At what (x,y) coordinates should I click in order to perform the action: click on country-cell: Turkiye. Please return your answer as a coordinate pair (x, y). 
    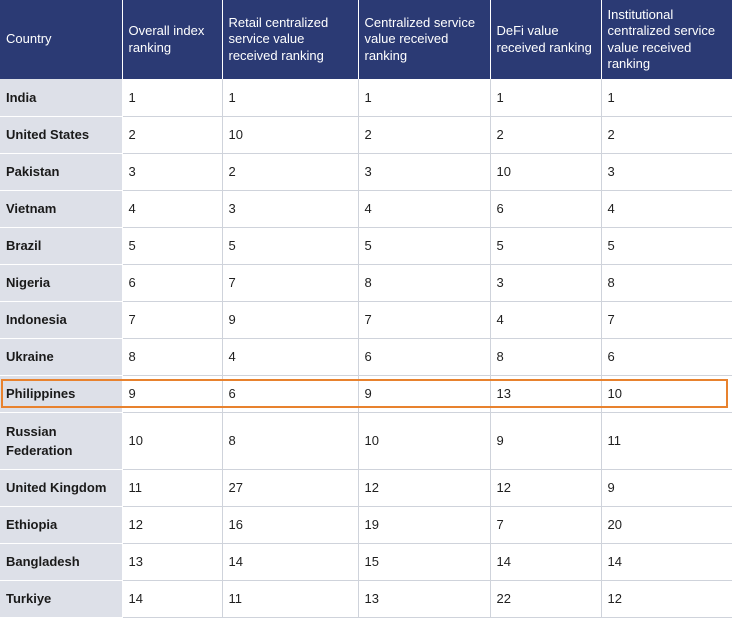
    Looking at the image, I should click on (61, 599).